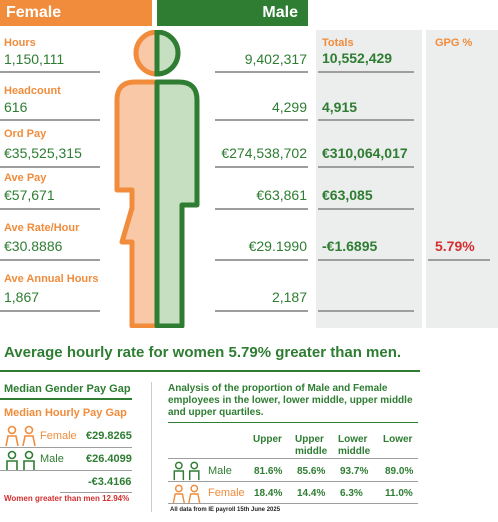  What do you see at coordinates (151, 447) in the screenshot?
I see `section-divider` at bounding box center [151, 447].